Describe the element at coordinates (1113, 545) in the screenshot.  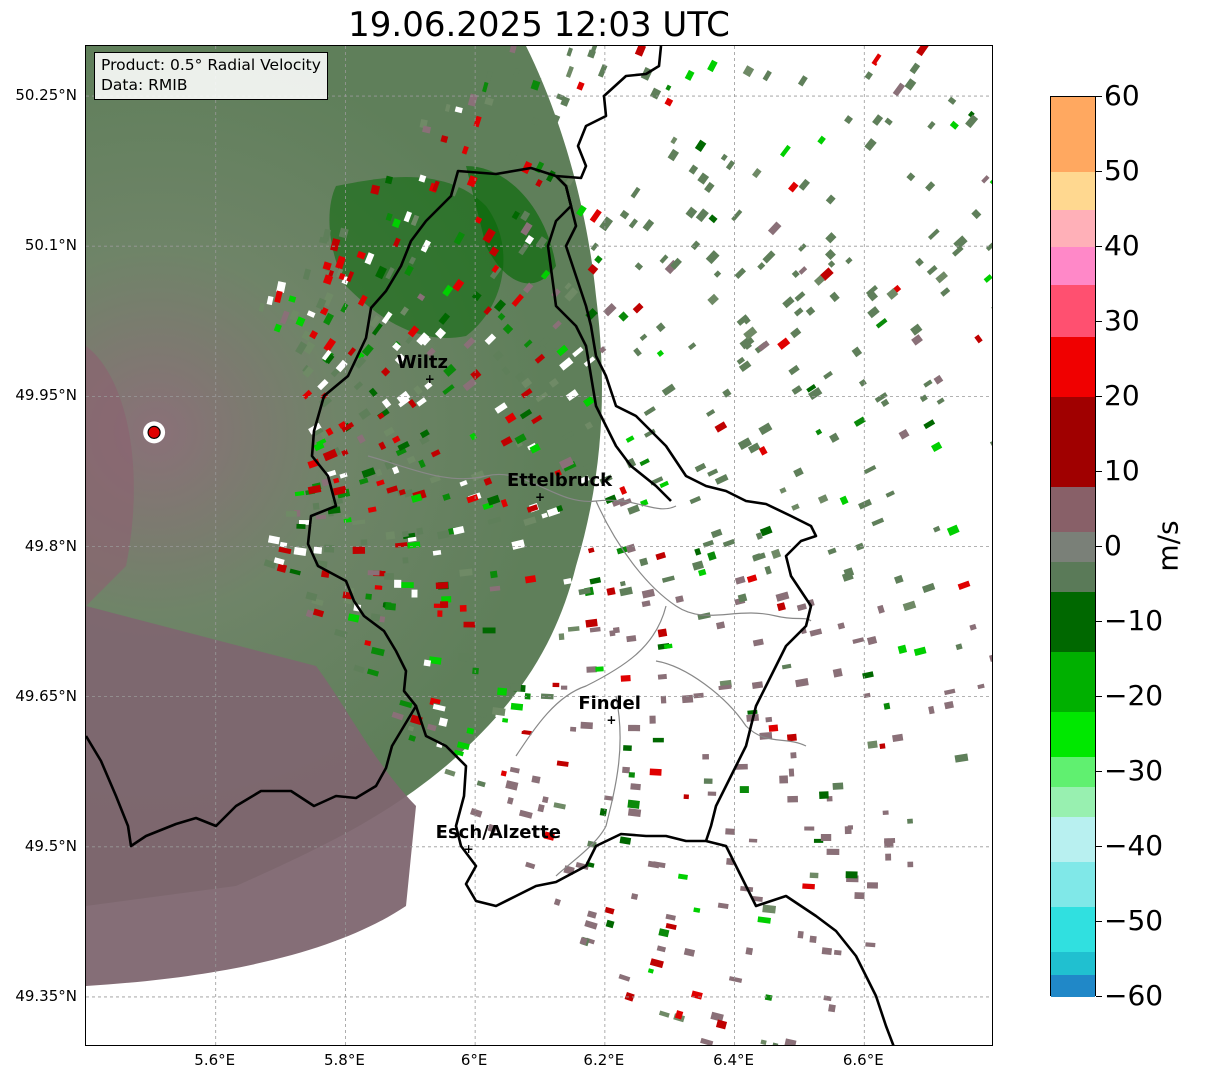
I see `colorbar-tick-label: 0` at that location.